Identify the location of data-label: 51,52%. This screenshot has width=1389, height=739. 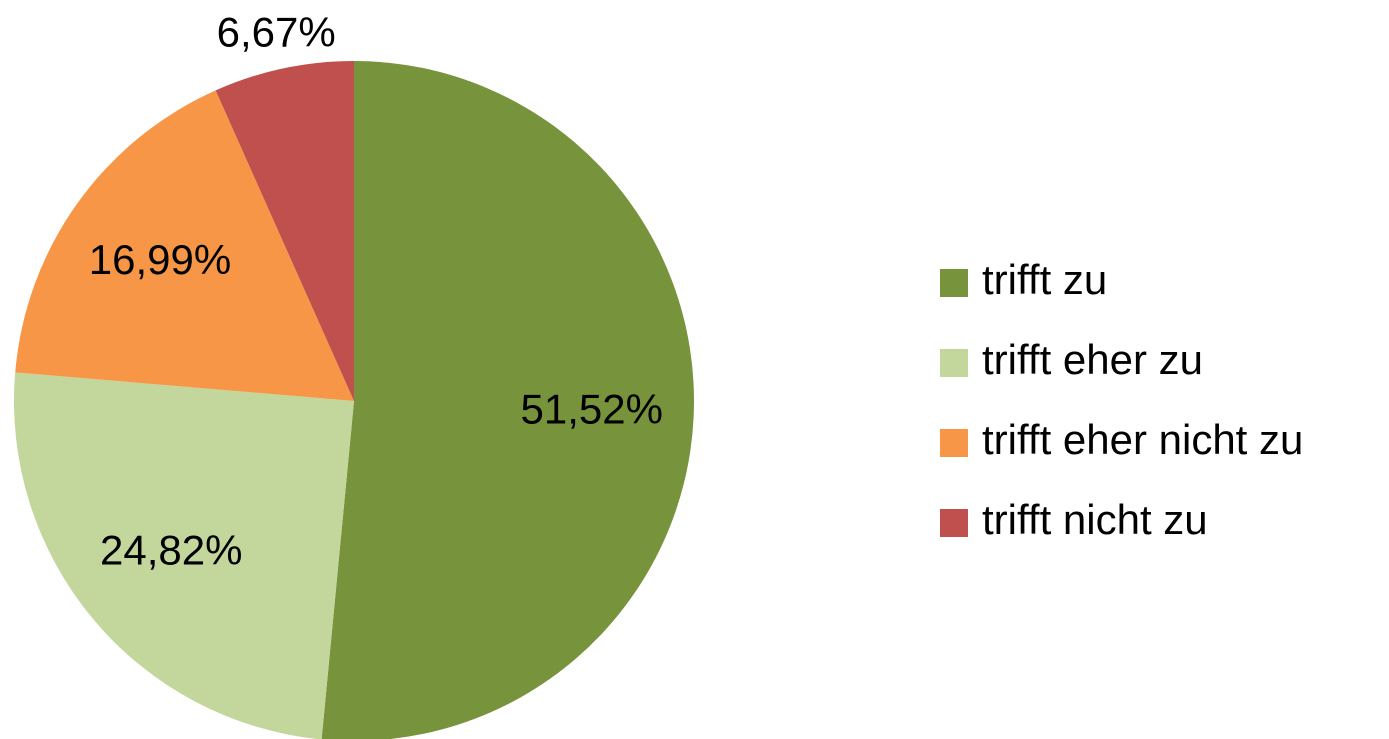
(592, 408).